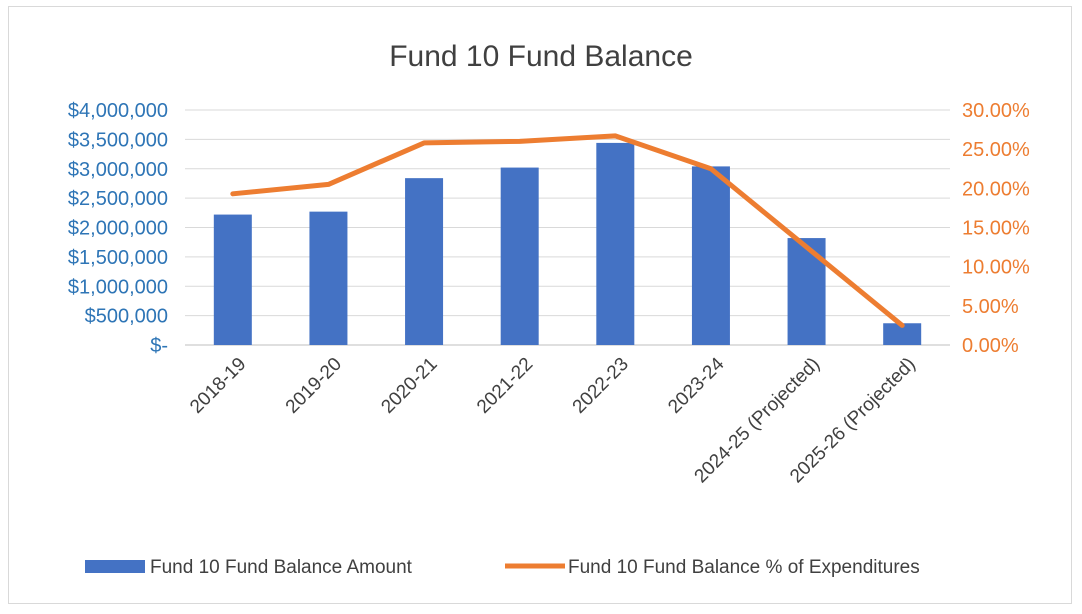 Image resolution: width=1082 pixels, height=614 pixels. I want to click on left-axis-tick-label: $-, so click(159, 346).